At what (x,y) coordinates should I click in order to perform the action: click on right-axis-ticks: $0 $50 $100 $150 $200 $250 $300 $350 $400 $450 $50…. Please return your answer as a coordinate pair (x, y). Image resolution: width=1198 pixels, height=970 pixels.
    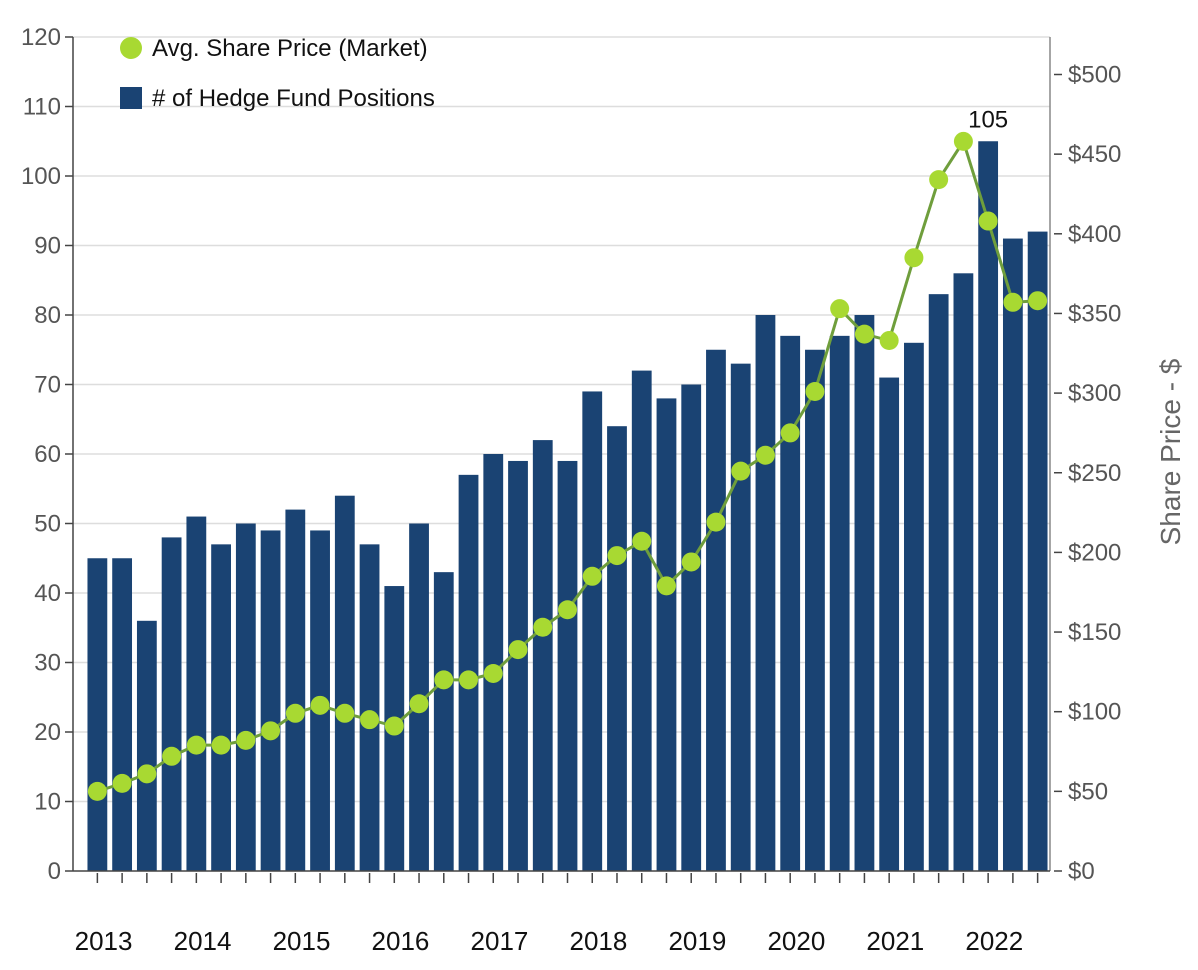
    Looking at the image, I should click on (1087, 473).